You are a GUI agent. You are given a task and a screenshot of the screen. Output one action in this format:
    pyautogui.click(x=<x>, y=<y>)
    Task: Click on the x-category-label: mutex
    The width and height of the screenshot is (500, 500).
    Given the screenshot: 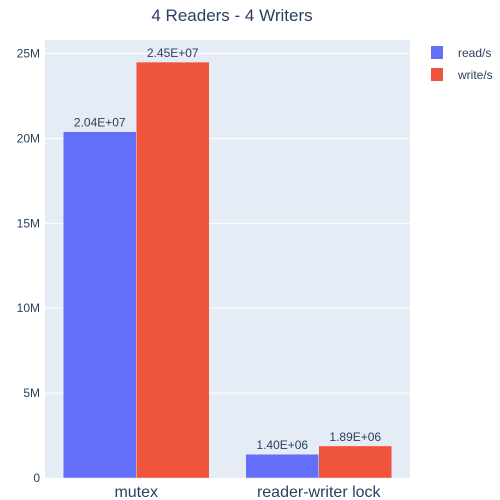 What is the action you would take?
    pyautogui.click(x=136, y=492)
    